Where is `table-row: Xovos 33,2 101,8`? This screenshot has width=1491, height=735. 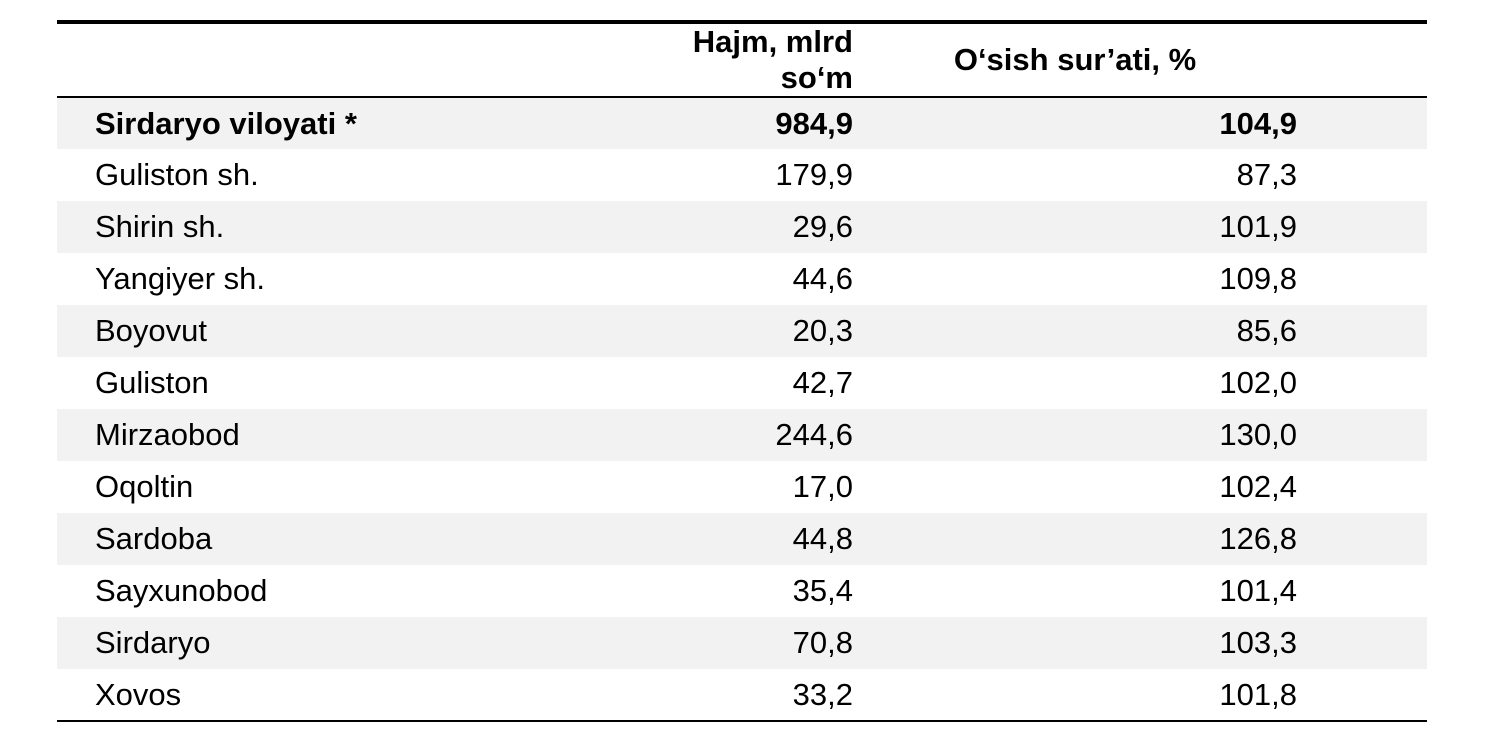
table-row: Xovos 33,2 101,8 is located at coordinates (742, 695).